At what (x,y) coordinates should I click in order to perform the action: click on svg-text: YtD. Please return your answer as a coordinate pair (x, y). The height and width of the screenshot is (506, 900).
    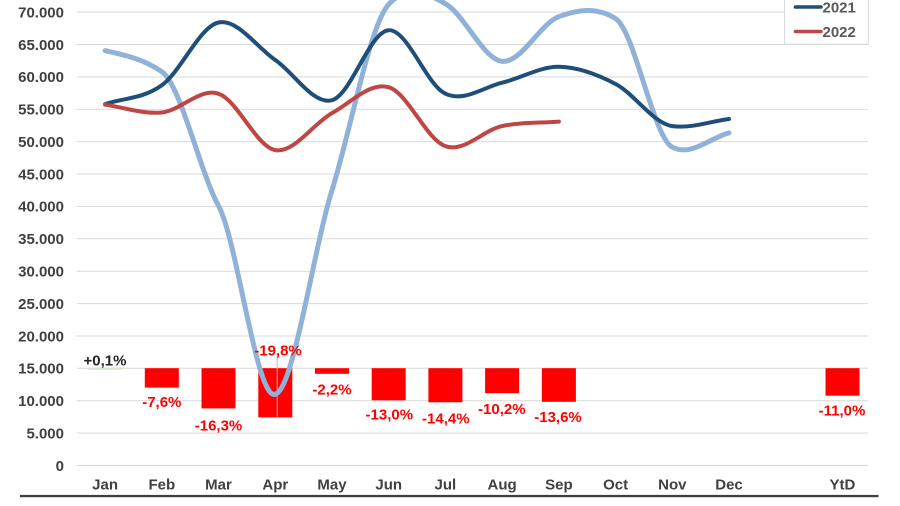
    Looking at the image, I should click on (842, 485).